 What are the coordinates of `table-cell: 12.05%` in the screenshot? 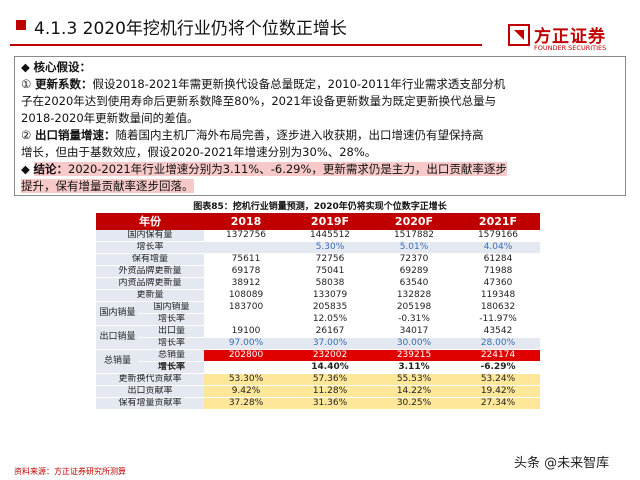 It's located at (330, 319).